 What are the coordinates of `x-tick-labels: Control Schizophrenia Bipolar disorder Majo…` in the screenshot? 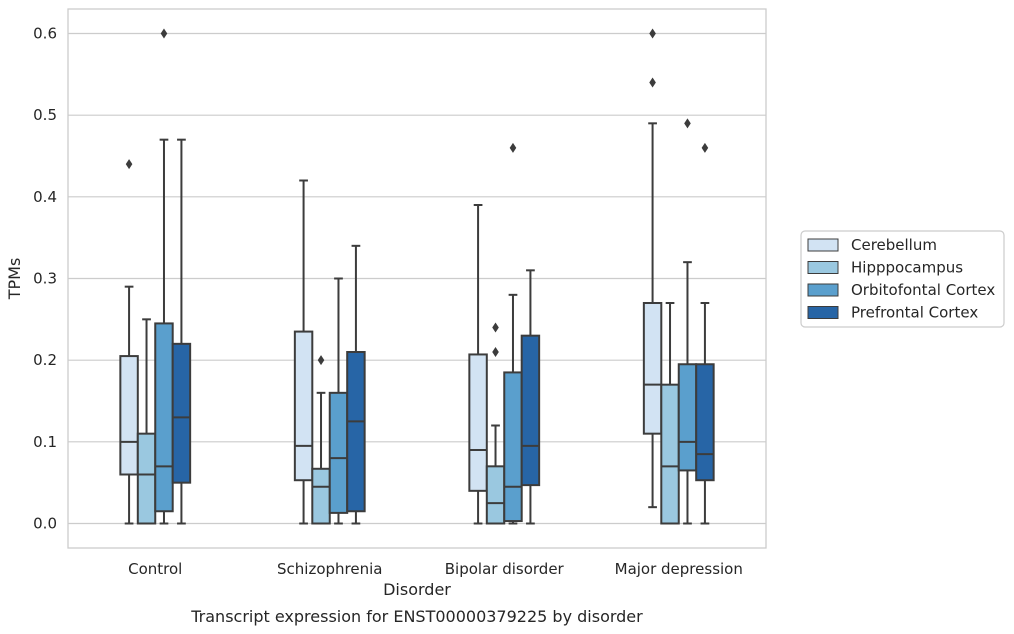 It's located at (435, 569).